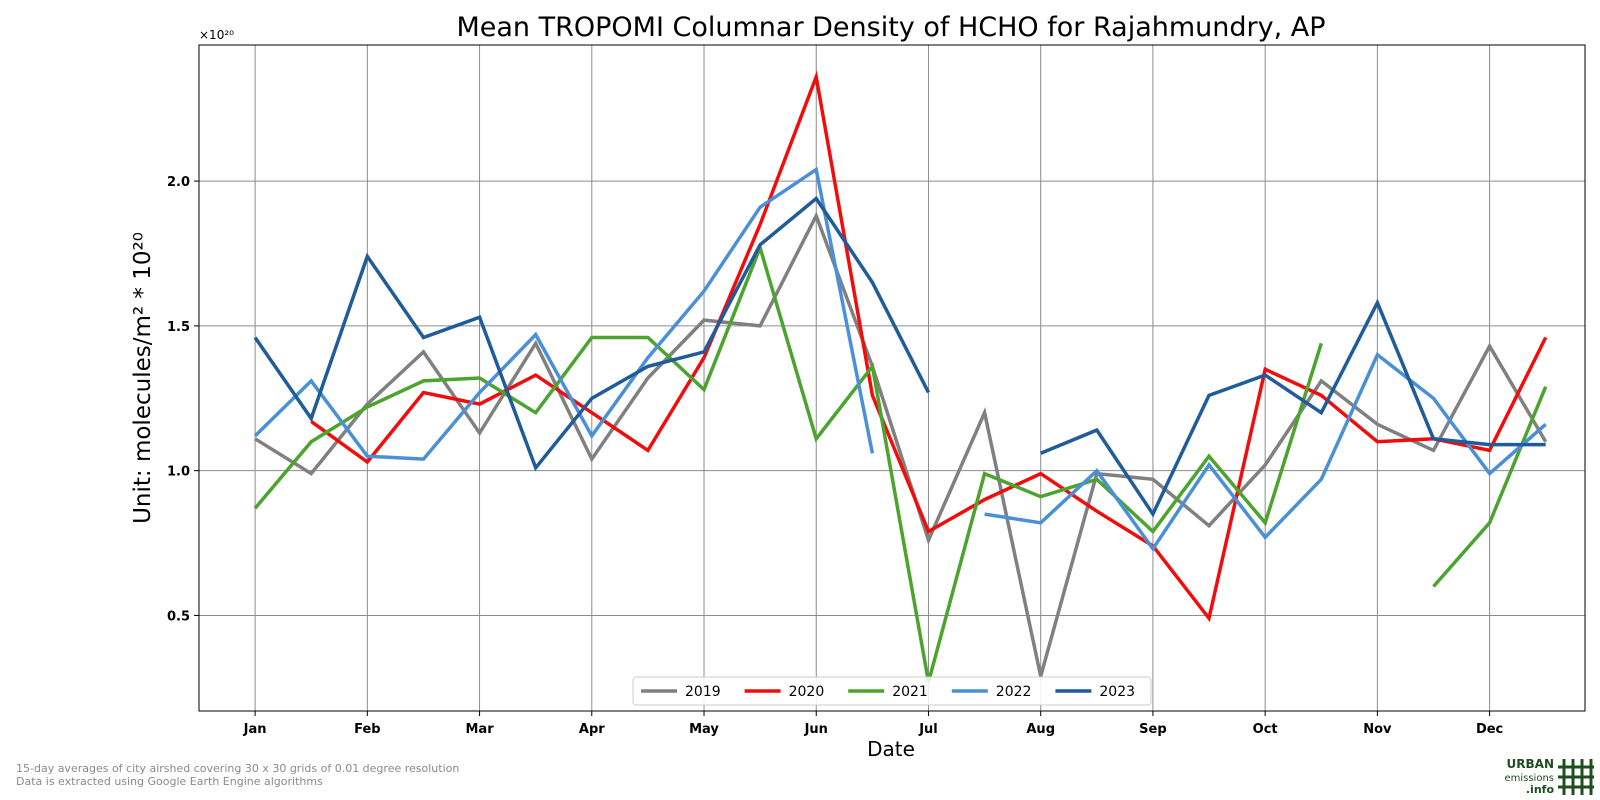 The image size is (1600, 800). What do you see at coordinates (255, 729) in the screenshot?
I see `x-tick-label: Jan` at bounding box center [255, 729].